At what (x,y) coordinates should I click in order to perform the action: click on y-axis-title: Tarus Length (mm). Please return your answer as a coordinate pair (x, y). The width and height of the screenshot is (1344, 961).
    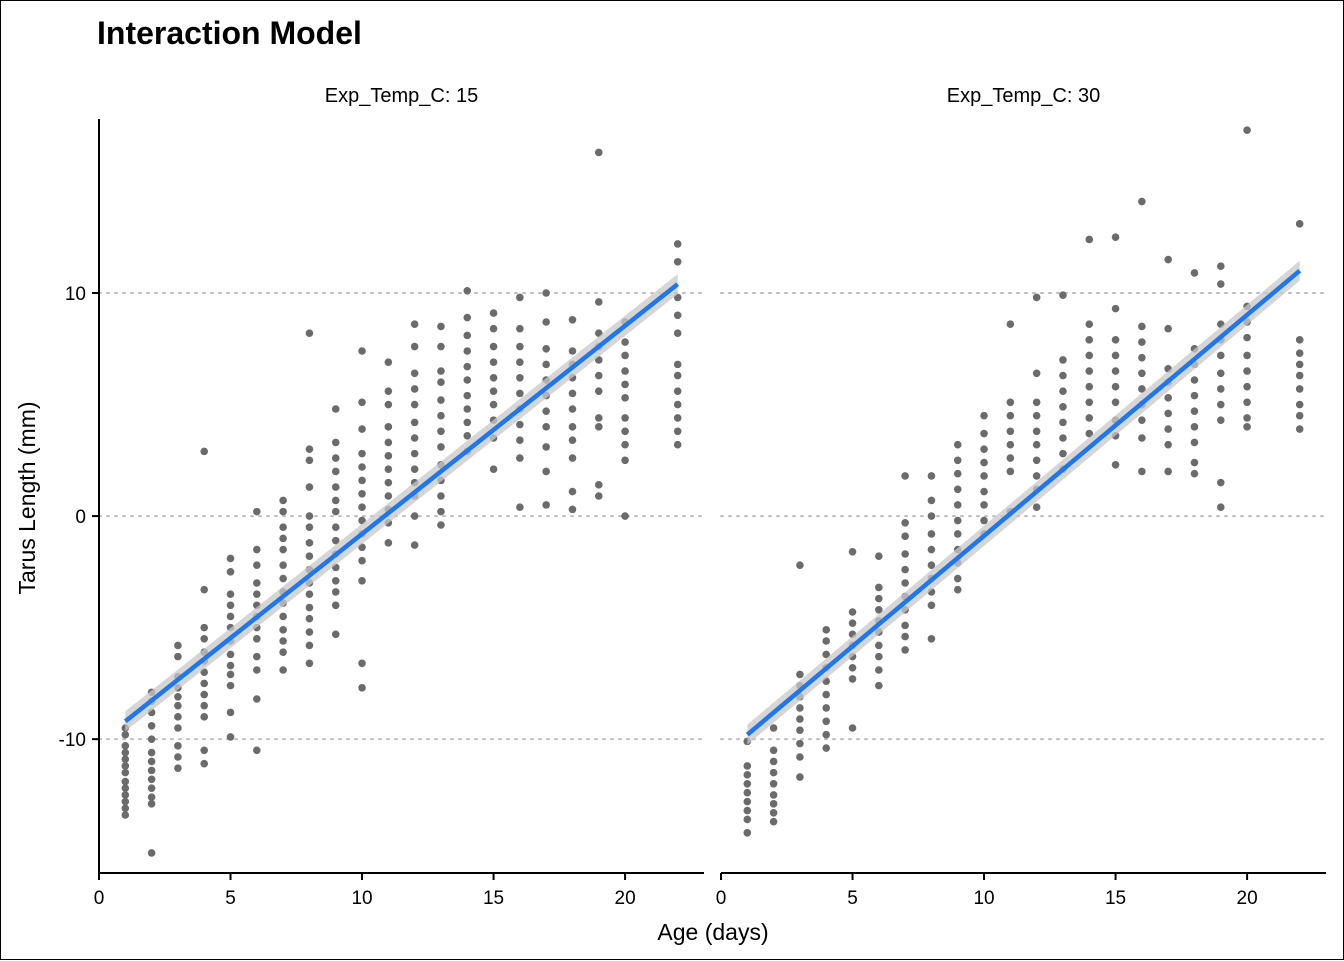
    Looking at the image, I should click on (27, 497).